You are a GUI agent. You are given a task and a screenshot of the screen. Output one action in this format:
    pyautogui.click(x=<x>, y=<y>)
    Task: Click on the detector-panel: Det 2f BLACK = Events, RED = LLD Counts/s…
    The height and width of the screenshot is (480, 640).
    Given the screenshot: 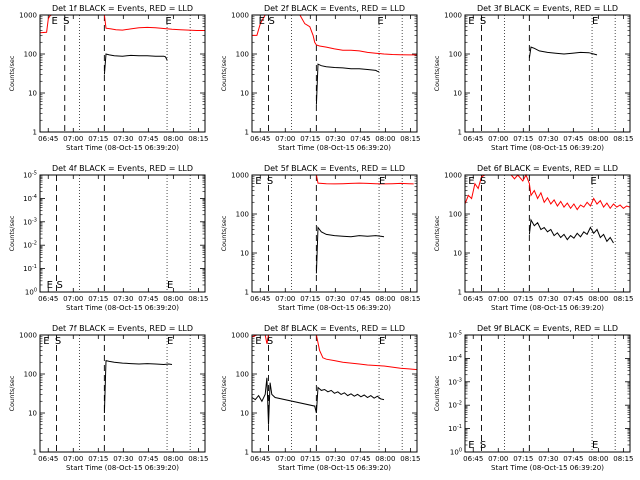 What is the action you would take?
    pyautogui.click(x=320, y=78)
    